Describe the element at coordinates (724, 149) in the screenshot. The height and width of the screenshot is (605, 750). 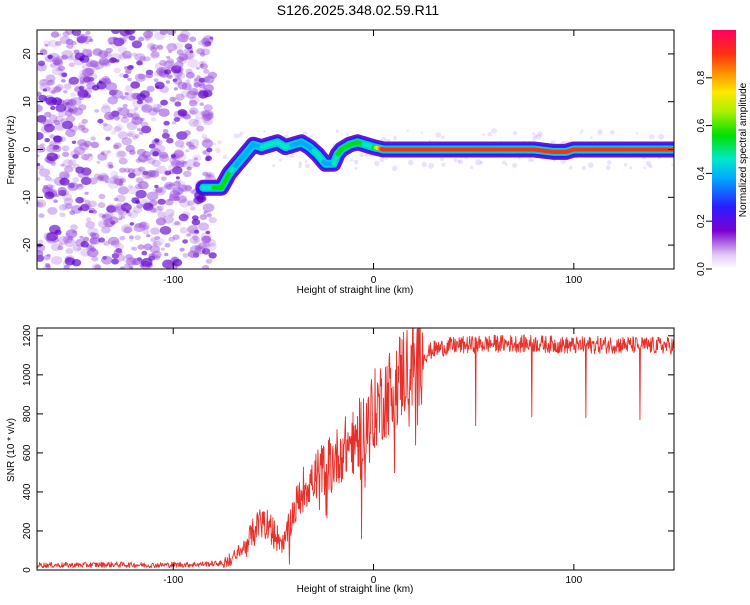
I see `colorbar` at that location.